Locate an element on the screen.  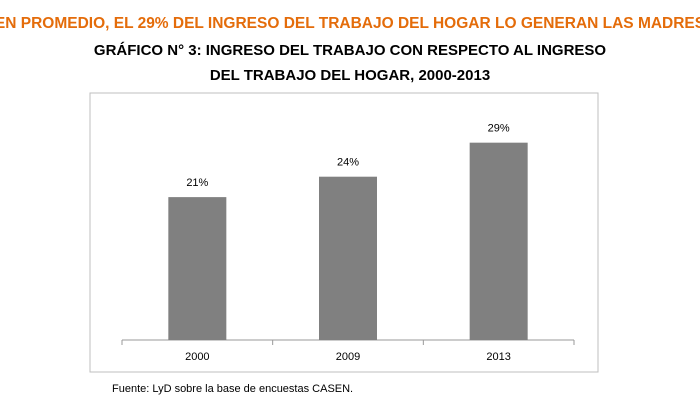
x-tick-label: 2000 is located at coordinates (197, 357).